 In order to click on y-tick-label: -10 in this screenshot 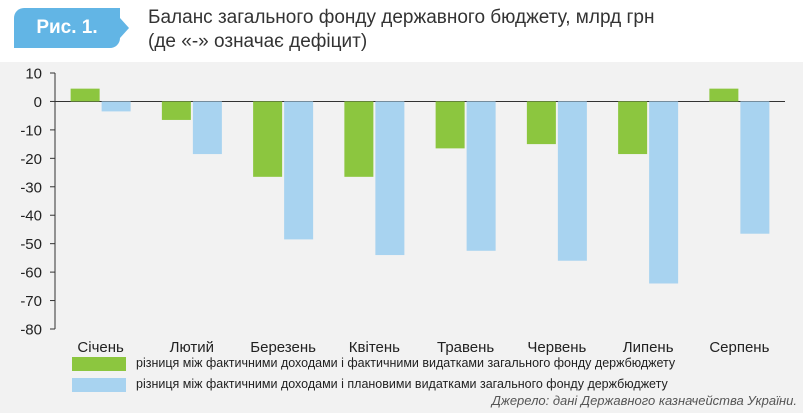, I will do `click(31, 130)`.